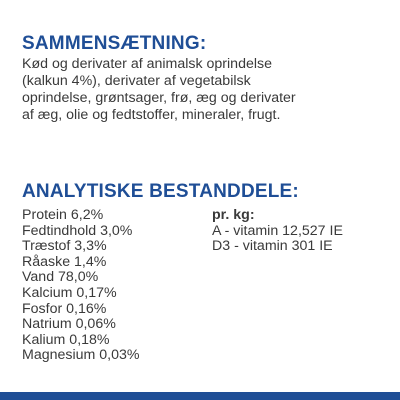 The image size is (400, 400). What do you see at coordinates (136, 81) in the screenshot?
I see `composition-line: (kalkun 4%), derivater af vegetabilsk` at bounding box center [136, 81].